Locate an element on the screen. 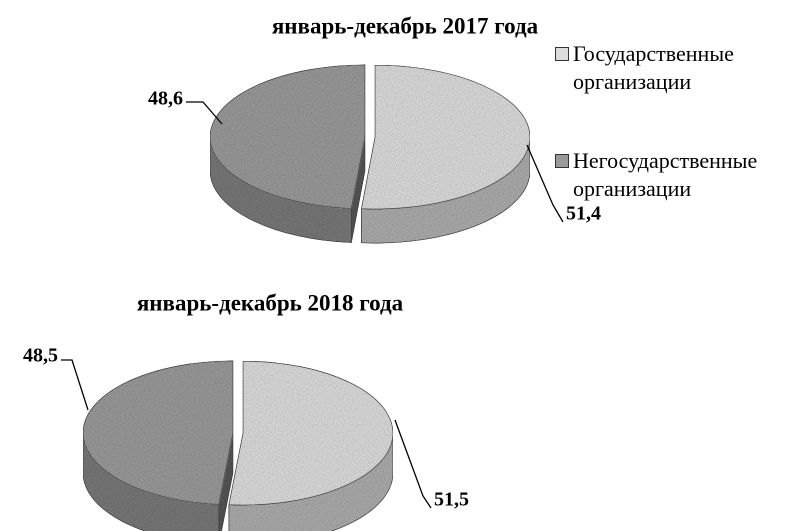  data-label: 51,4 is located at coordinates (583, 214).